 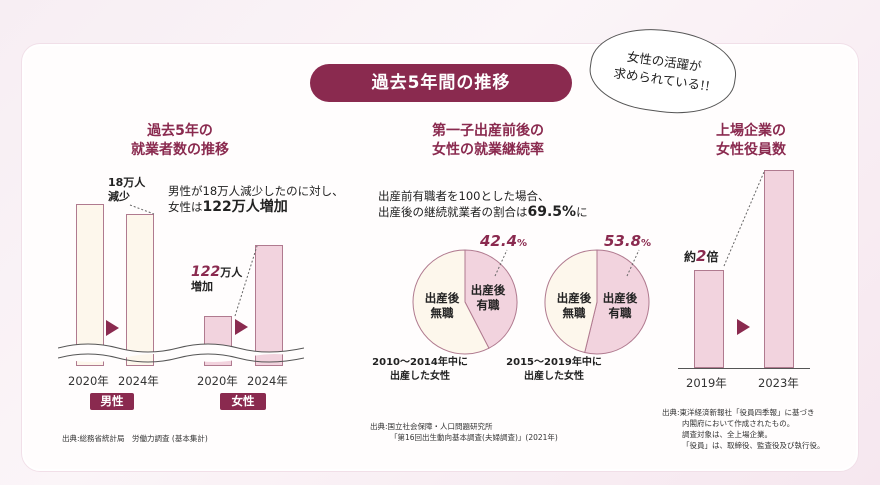 I want to click on exec-multiplier: 約2倍, so click(x=701, y=256).